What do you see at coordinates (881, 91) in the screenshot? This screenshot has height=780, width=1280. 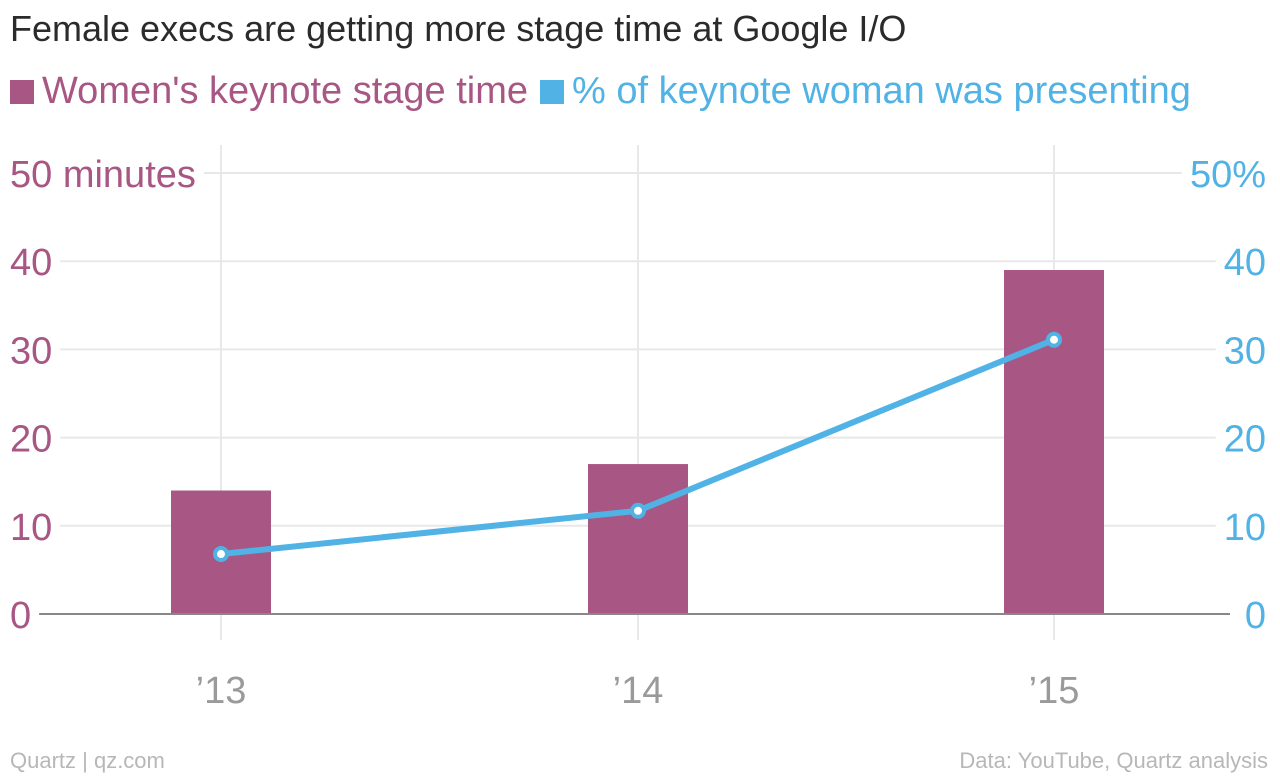 I see `legend-label-percent-presenting: % of keynote woman was presenting` at bounding box center [881, 91].